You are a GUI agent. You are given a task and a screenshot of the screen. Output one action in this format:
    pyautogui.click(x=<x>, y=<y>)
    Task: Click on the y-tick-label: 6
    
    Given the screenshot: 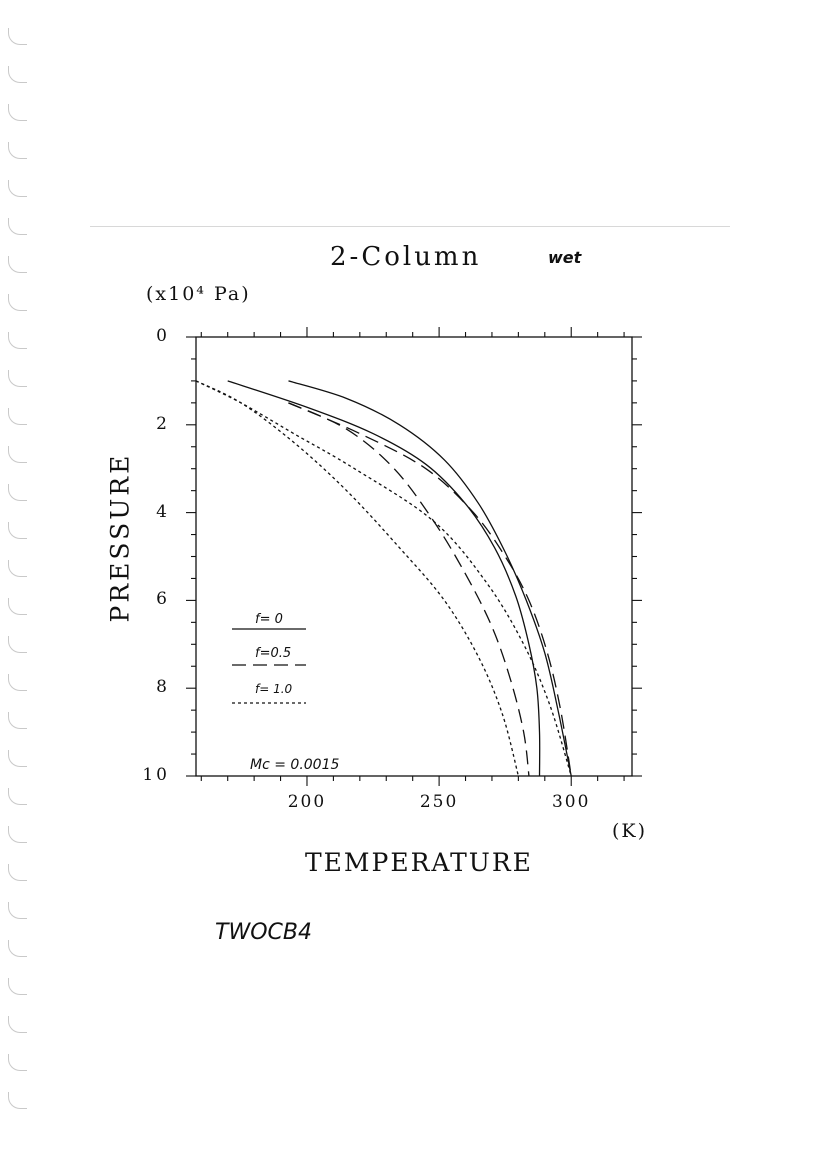 What is the action you would take?
    pyautogui.click(x=163, y=599)
    